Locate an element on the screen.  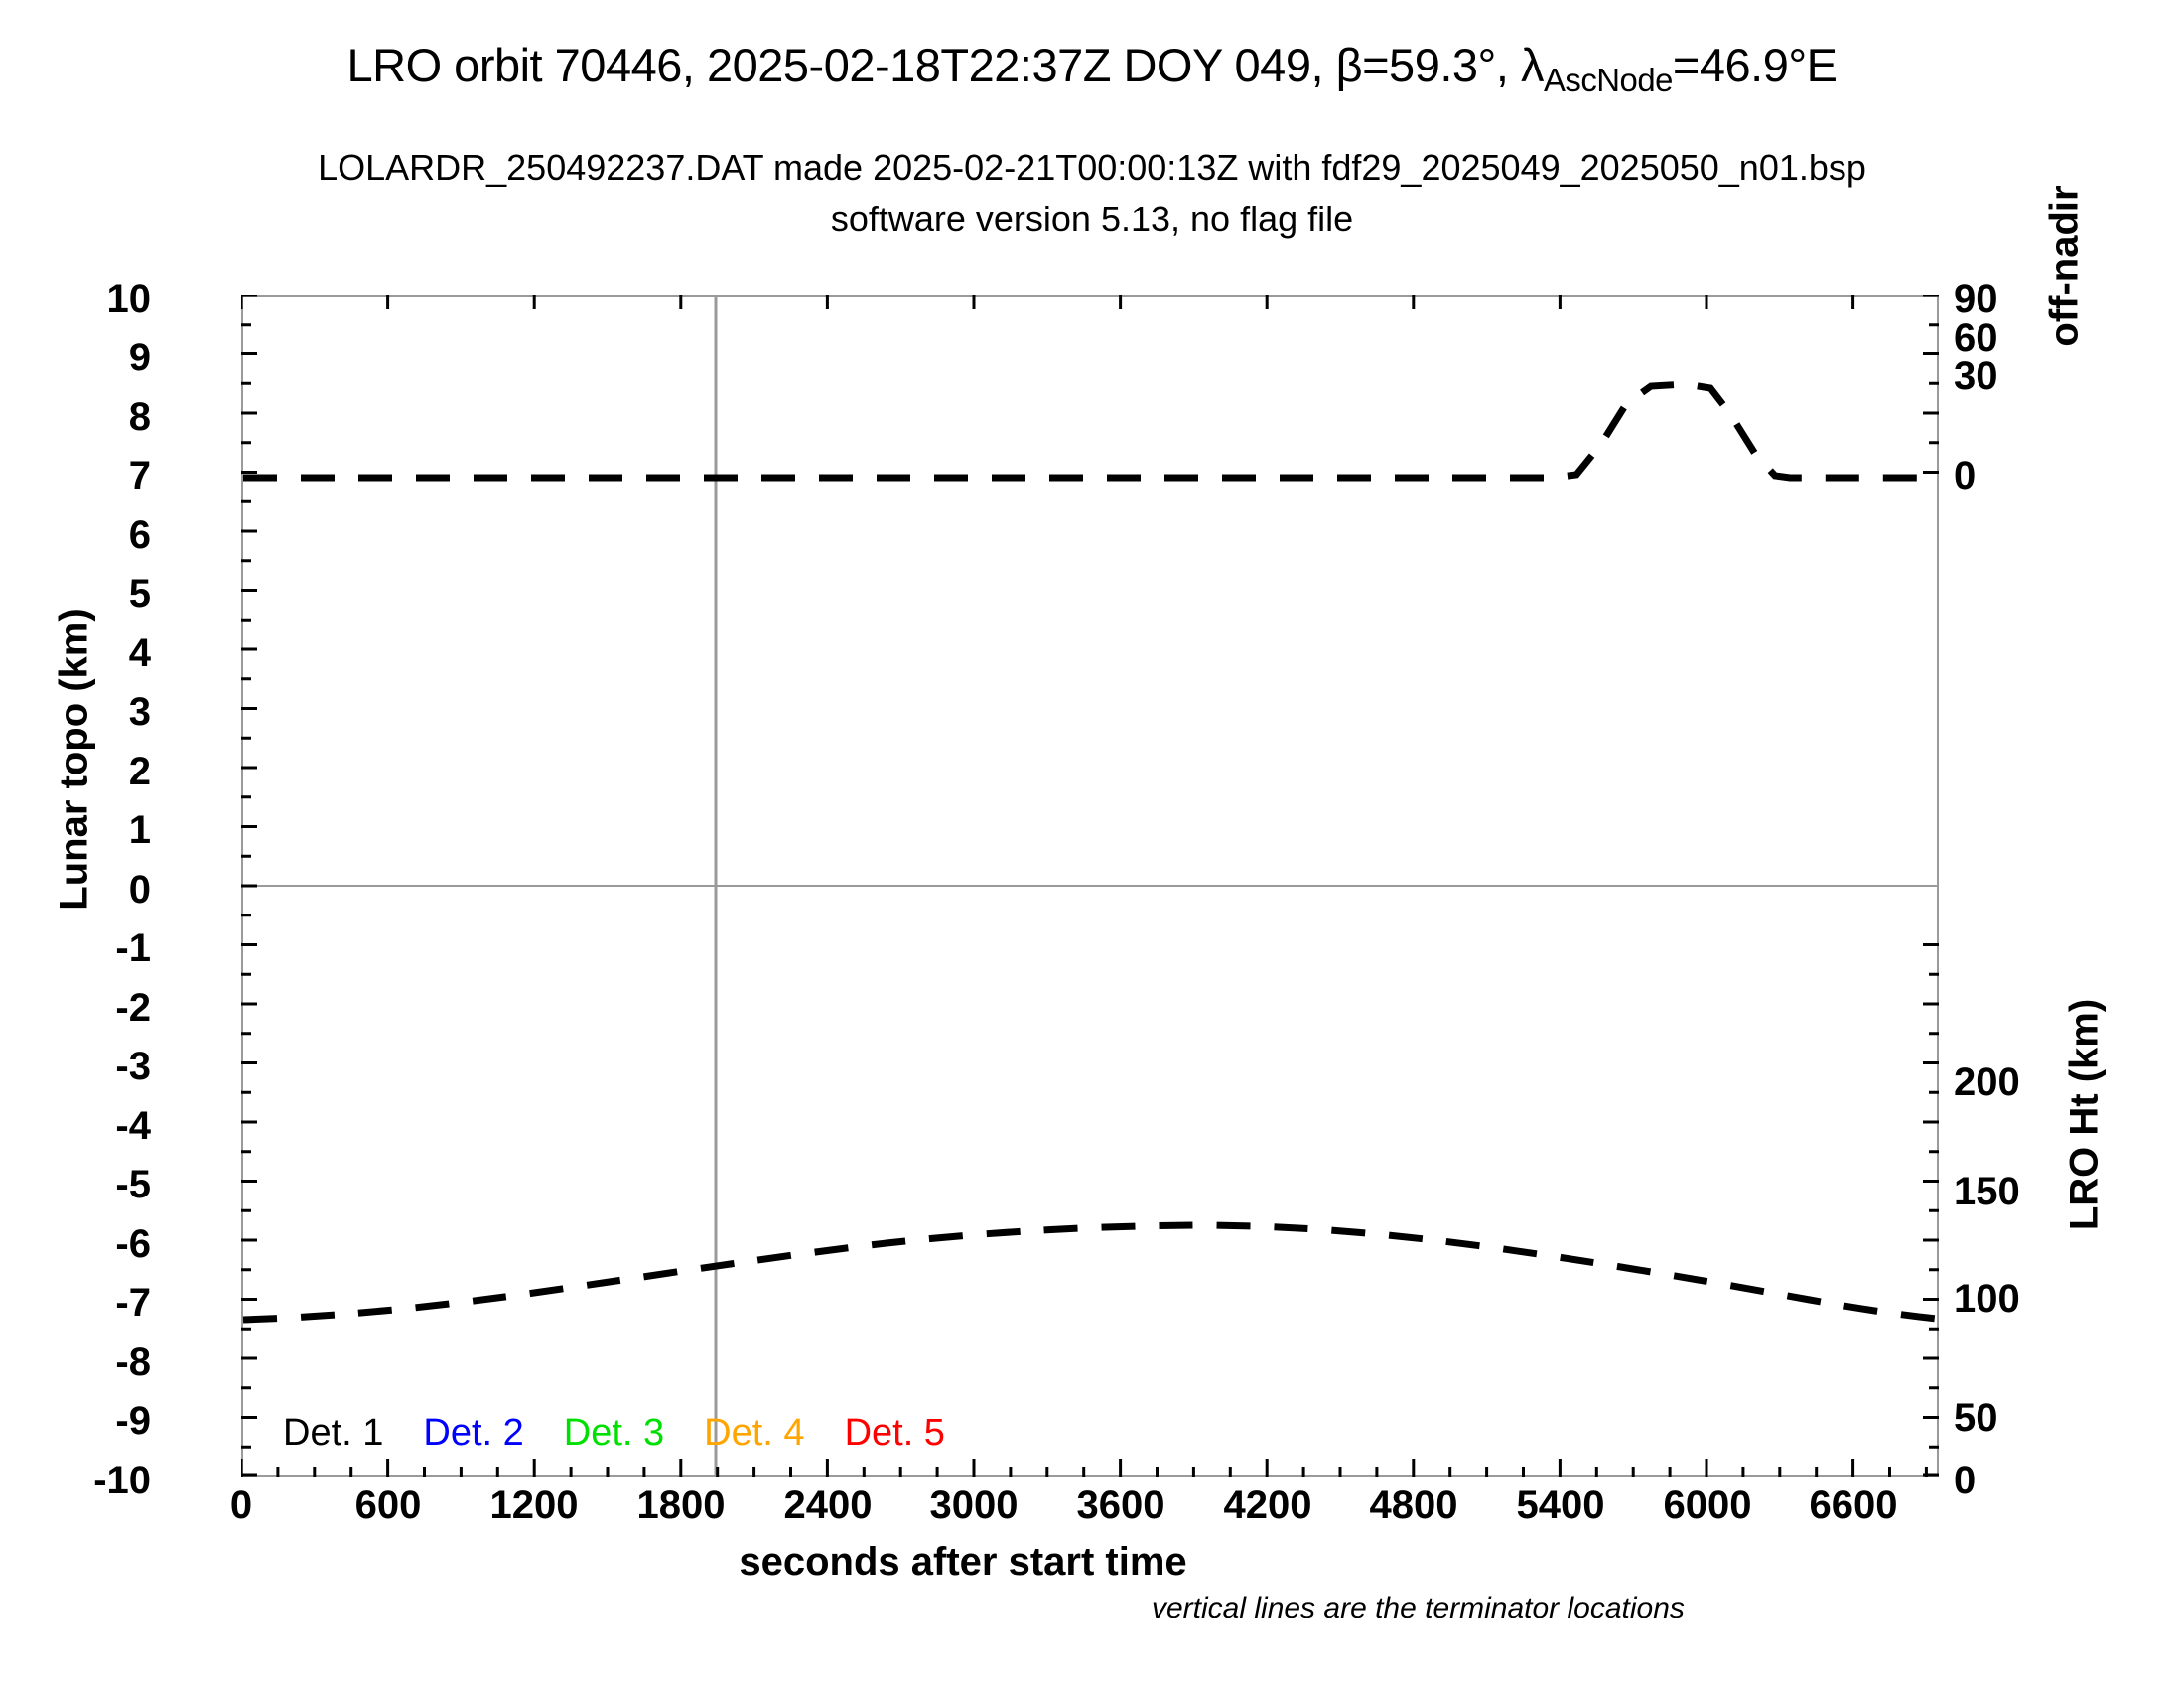
ytick-left-4: 4 is located at coordinates (139, 653).